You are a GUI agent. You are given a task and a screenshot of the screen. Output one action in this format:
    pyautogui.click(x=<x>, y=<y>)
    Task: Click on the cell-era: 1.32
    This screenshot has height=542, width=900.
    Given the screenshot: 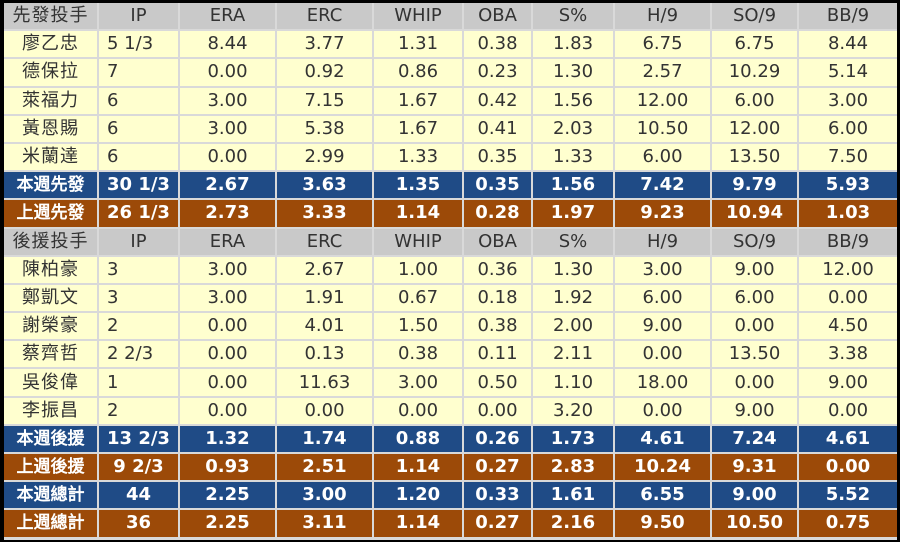 What is the action you would take?
    pyautogui.click(x=227, y=438)
    